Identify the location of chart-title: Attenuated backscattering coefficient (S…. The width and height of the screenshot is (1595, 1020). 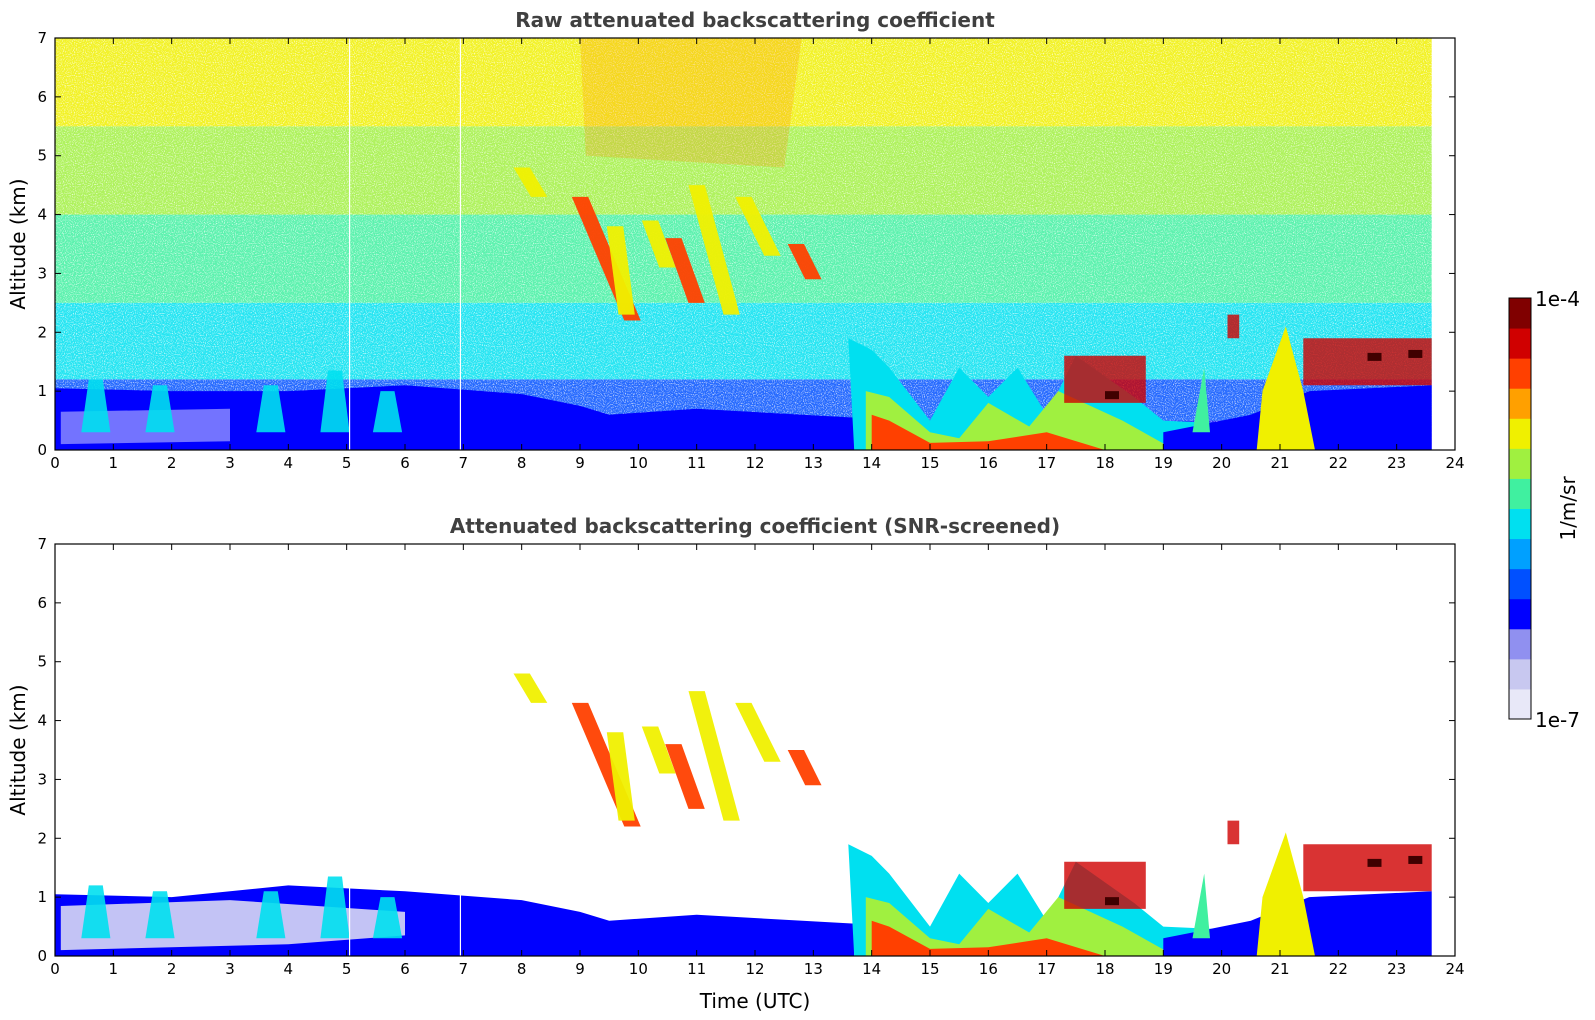
(755, 526).